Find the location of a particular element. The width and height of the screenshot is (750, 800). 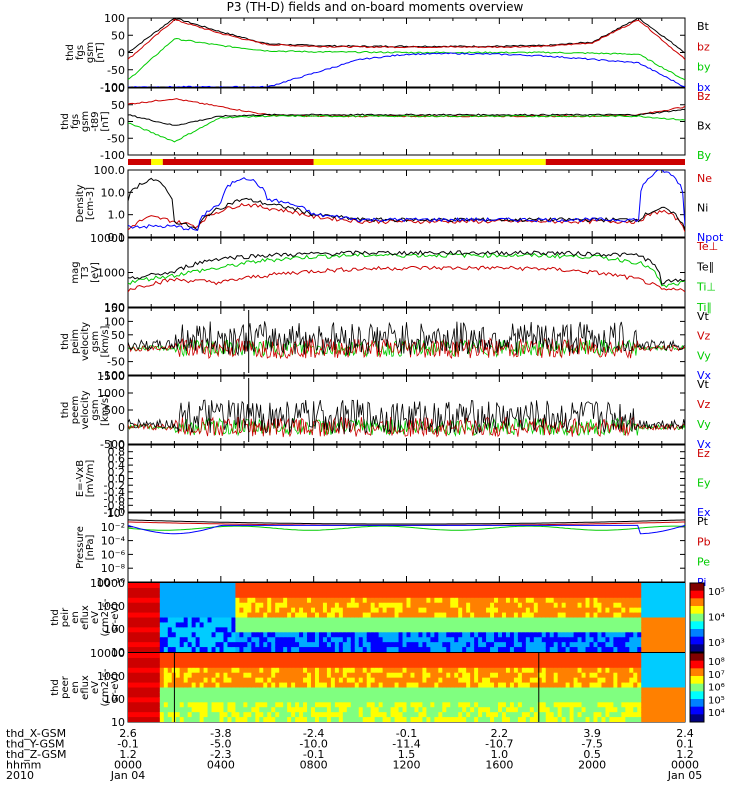

y-tick-label: -50 is located at coordinates (116, 70).